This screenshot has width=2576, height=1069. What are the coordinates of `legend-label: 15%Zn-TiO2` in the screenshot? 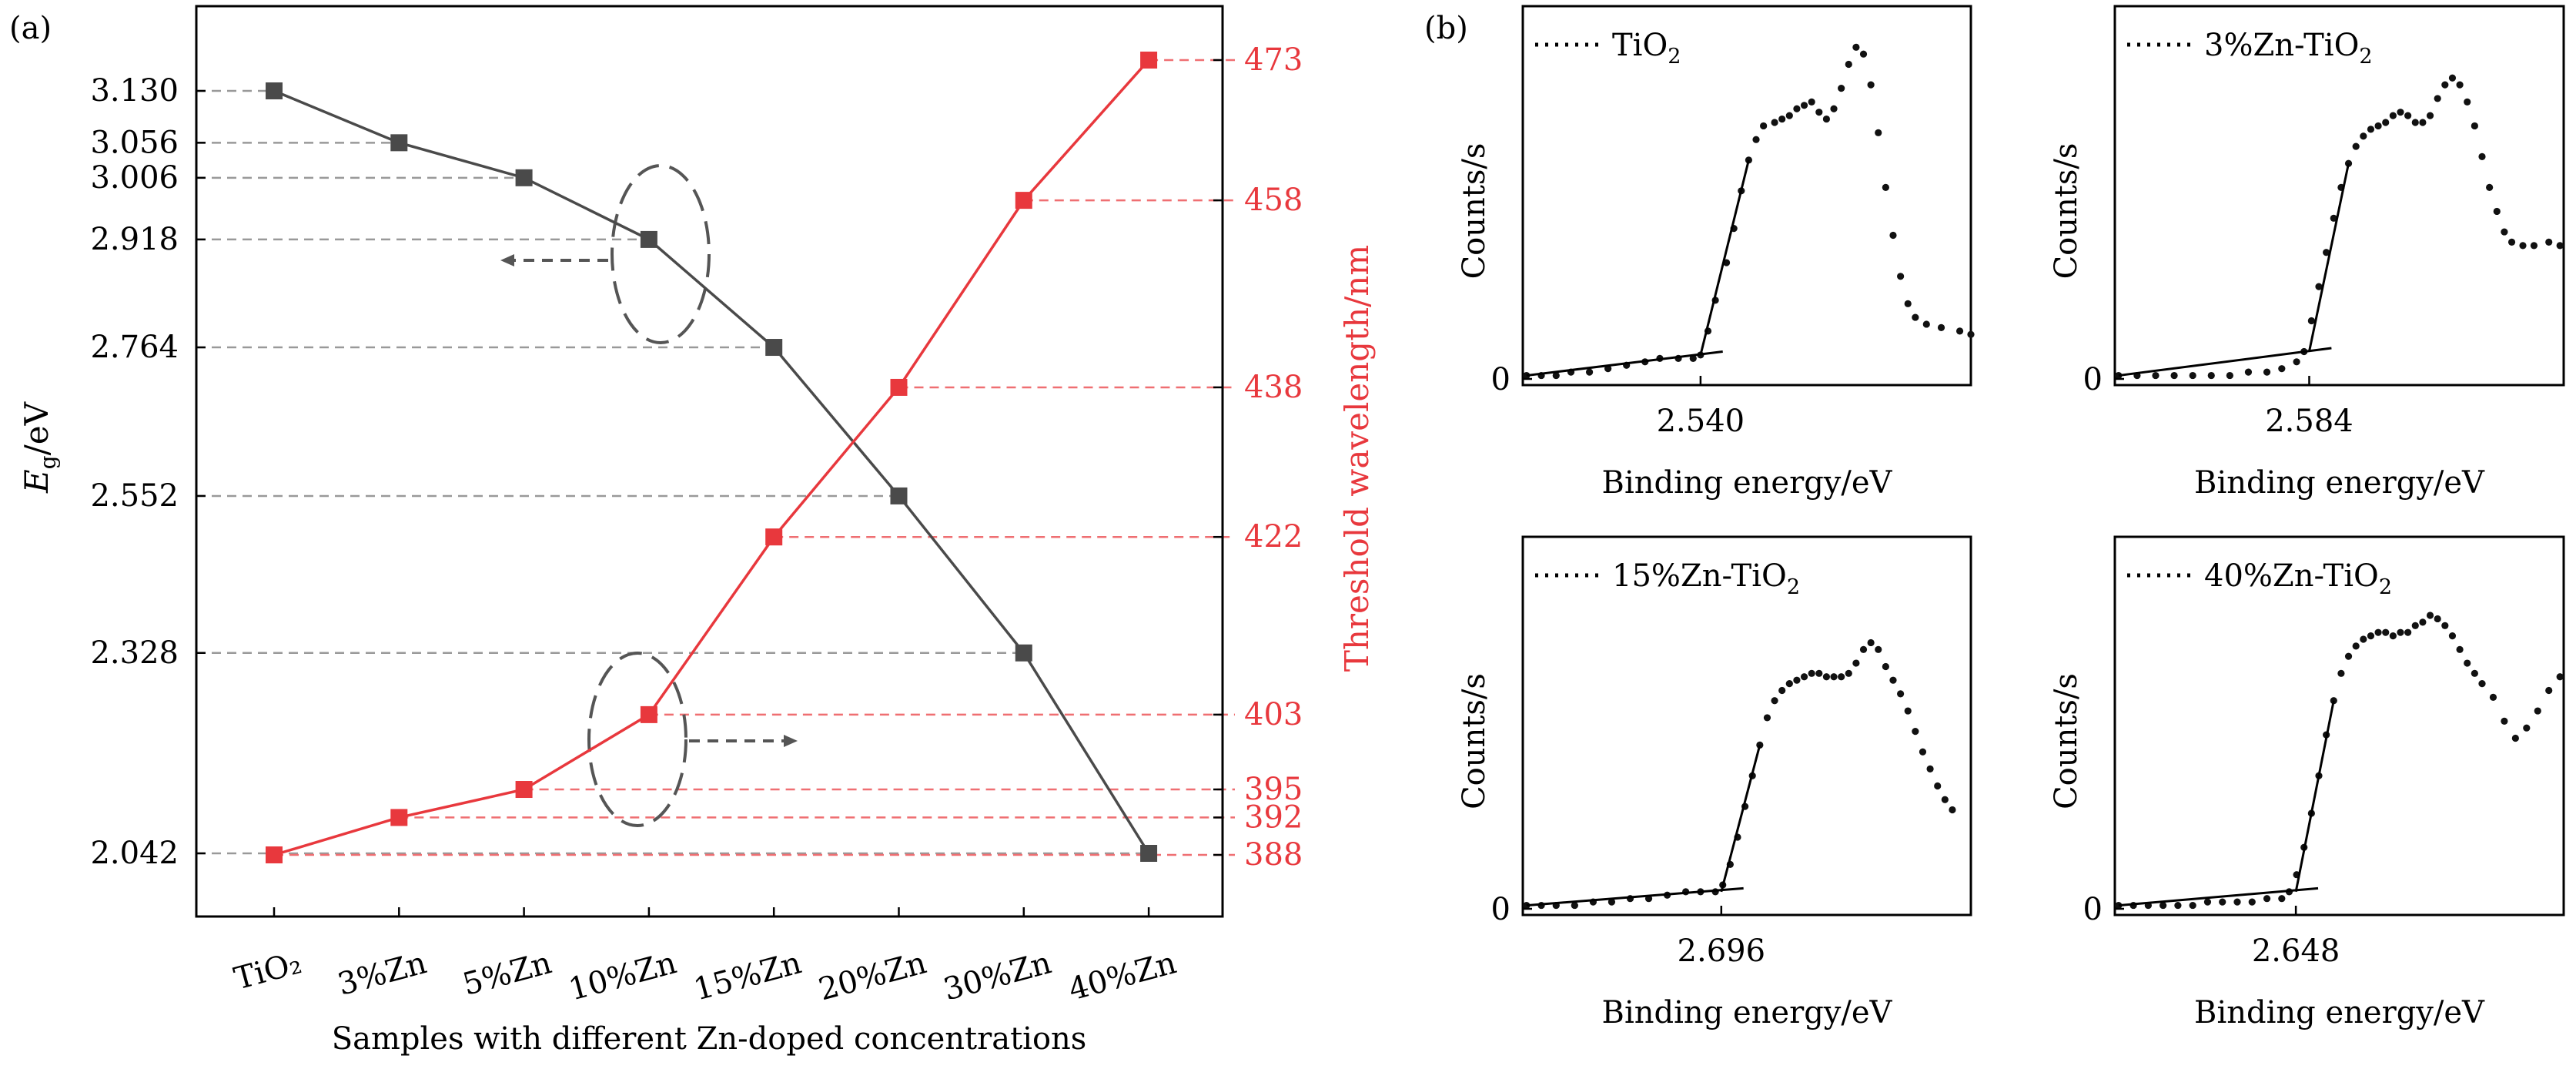 It's located at (1706, 578).